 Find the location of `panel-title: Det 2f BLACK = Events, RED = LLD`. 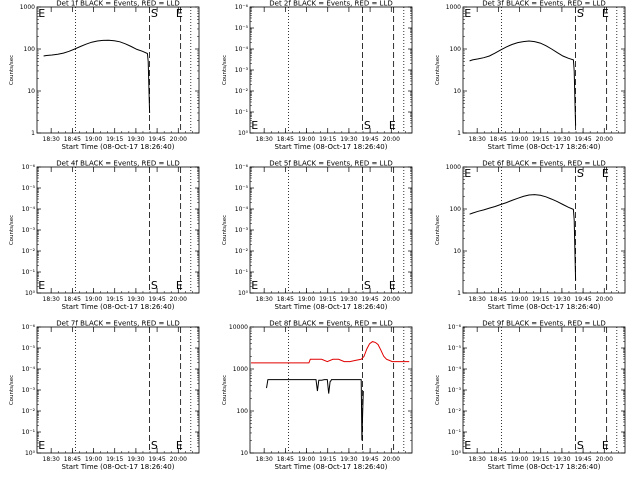

panel-title: Det 2f BLACK = Events, RED = LLD is located at coordinates (330, 4).